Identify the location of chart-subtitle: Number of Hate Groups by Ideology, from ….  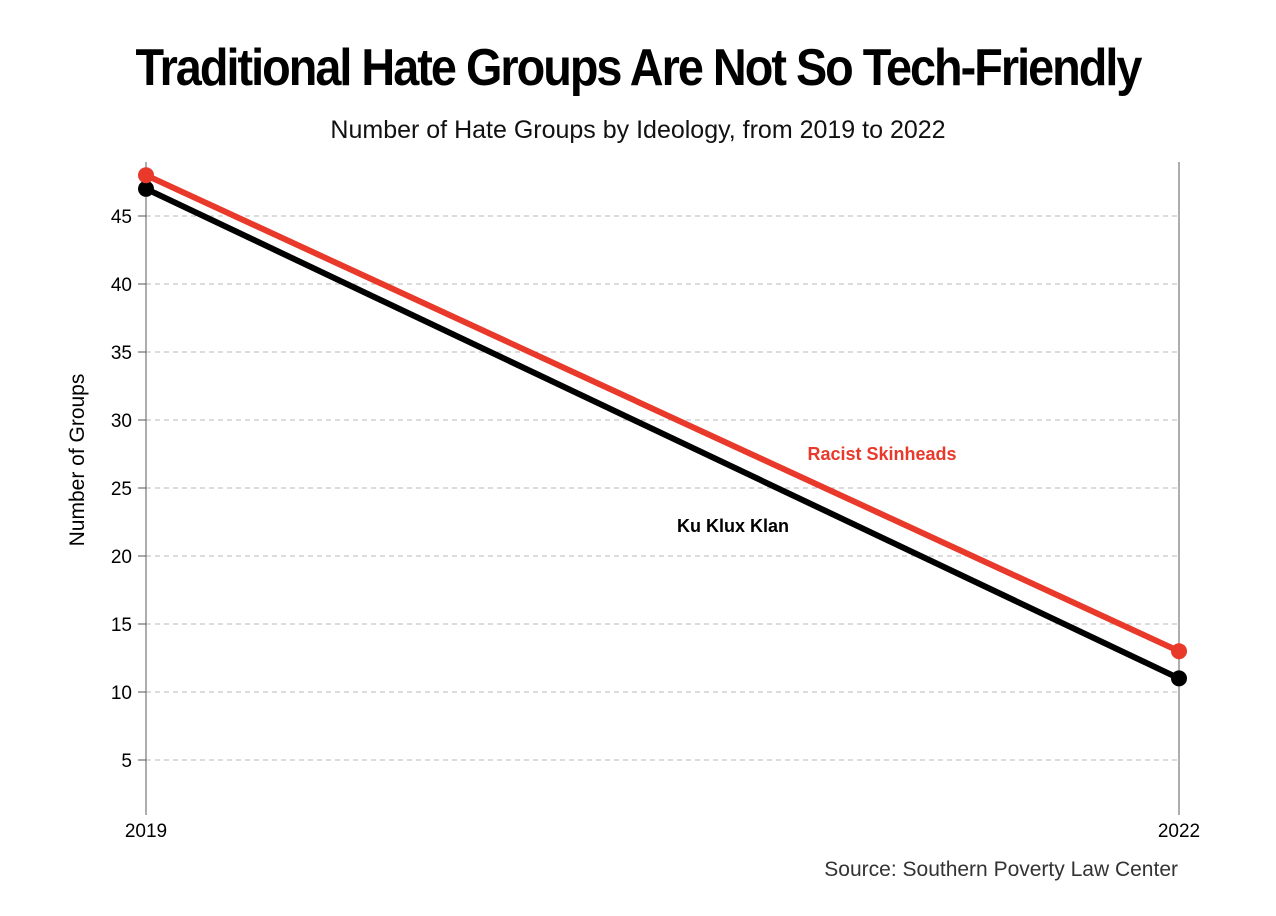
(638, 130).